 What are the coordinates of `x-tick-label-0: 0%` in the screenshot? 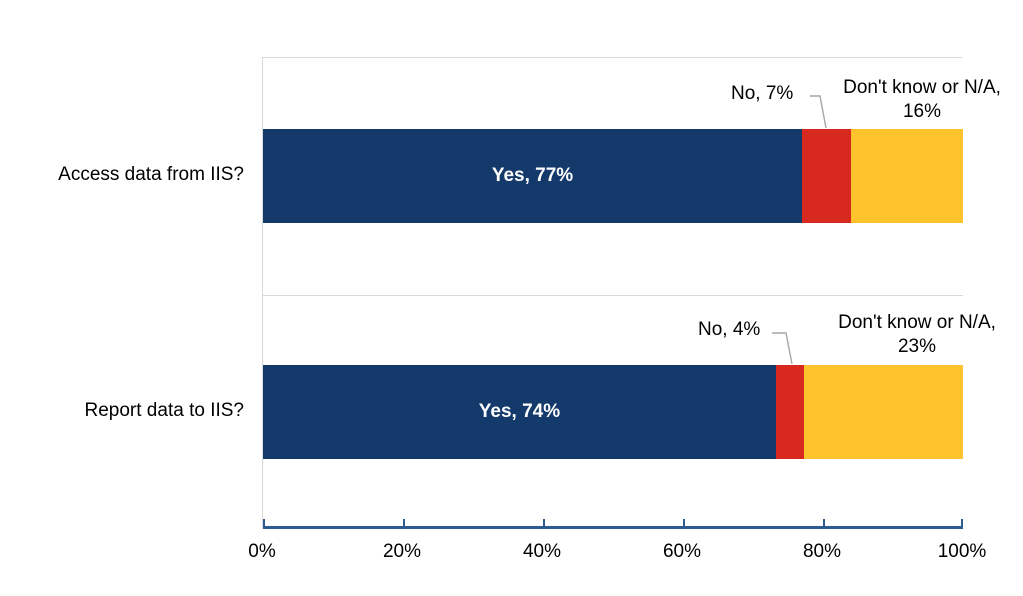 It's located at (262, 551).